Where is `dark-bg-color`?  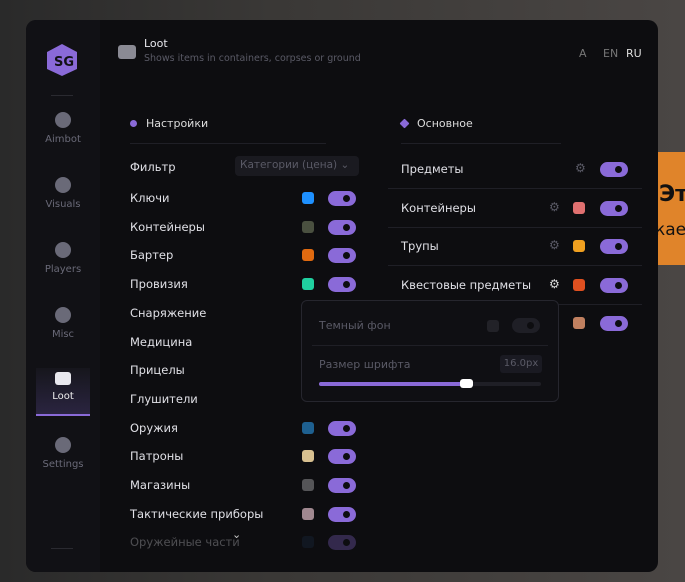 dark-bg-color is located at coordinates (493, 326).